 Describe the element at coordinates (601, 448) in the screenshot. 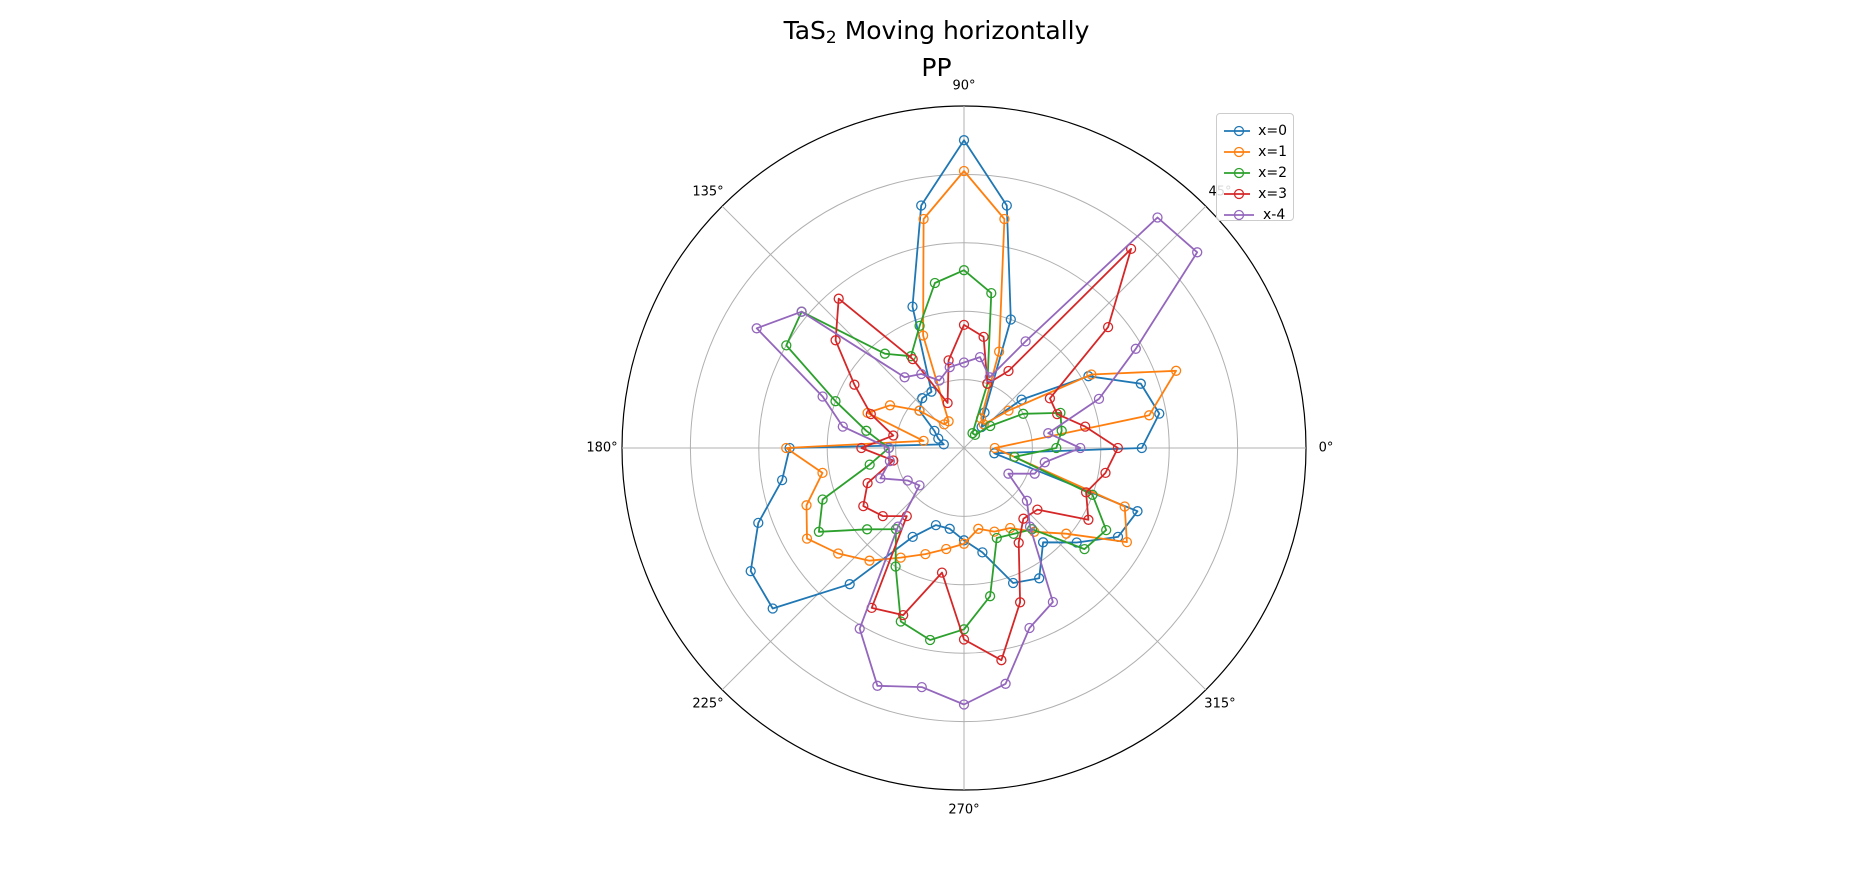

I see `angle-tick-label: 180°` at that location.